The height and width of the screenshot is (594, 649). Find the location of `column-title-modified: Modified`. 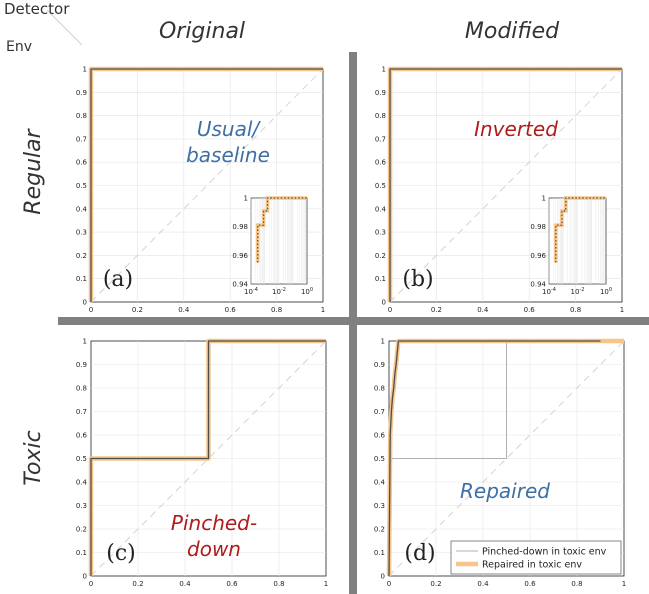

column-title-modified: Modified is located at coordinates (512, 31).